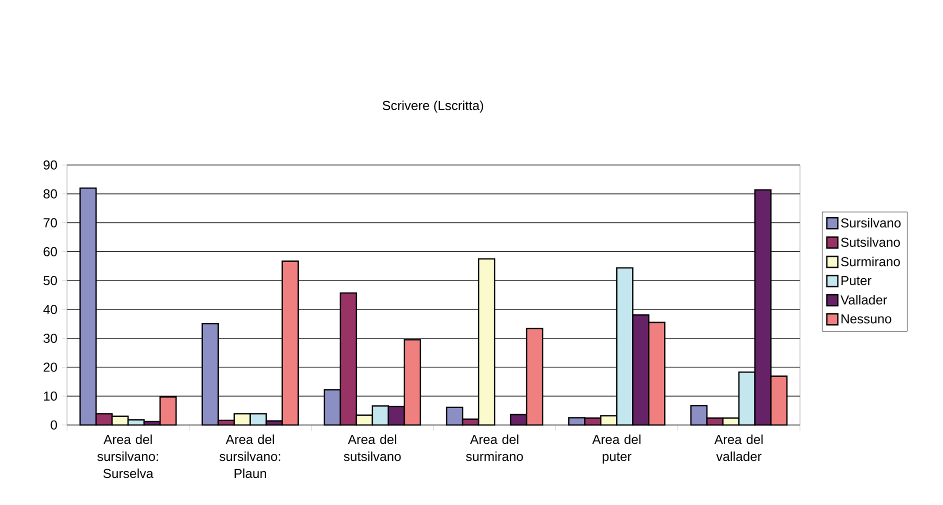 The width and height of the screenshot is (943, 505). Describe the element at coordinates (738, 448) in the screenshot. I see `x-tick-label: Area del vallader` at that location.